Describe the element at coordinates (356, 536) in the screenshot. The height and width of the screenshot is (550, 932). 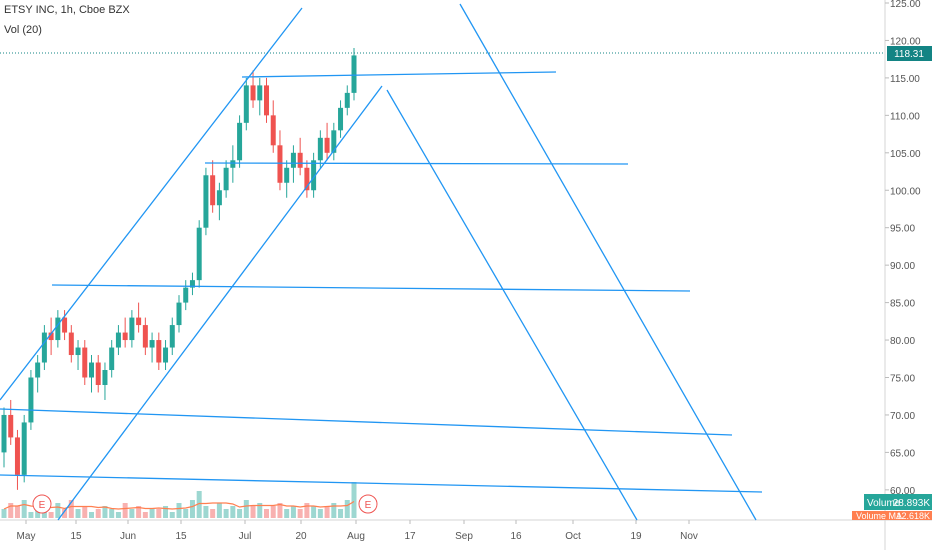
I see `x-tick-label: Aug` at that location.